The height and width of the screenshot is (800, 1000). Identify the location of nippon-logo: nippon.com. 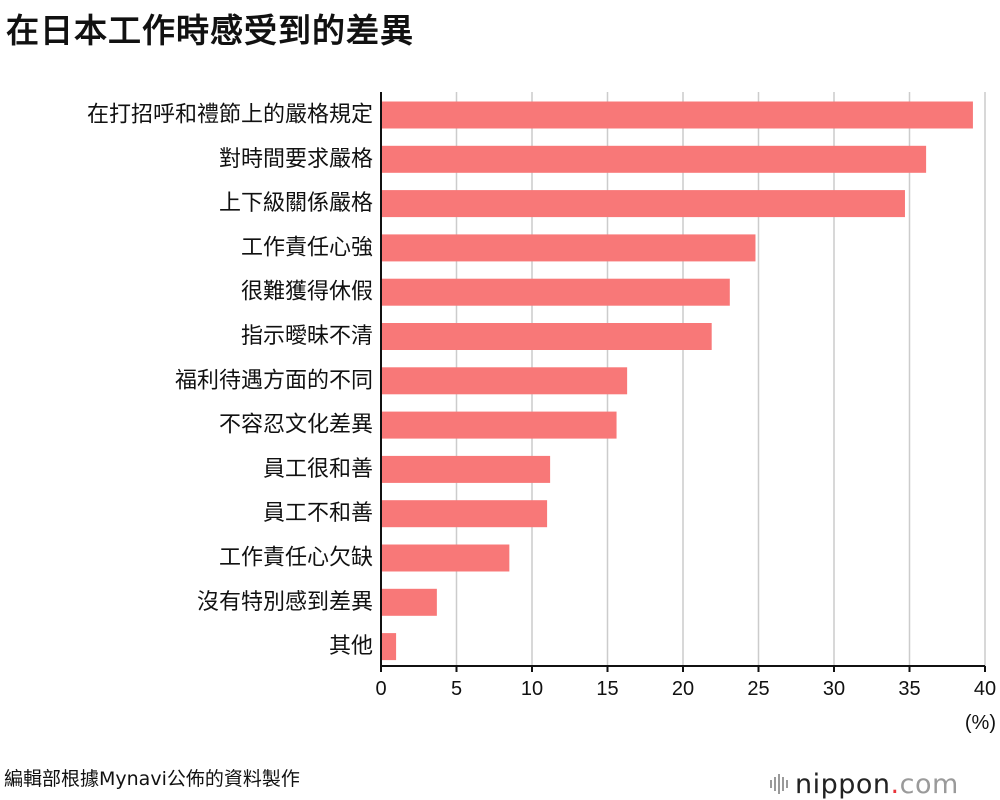
(864, 784).